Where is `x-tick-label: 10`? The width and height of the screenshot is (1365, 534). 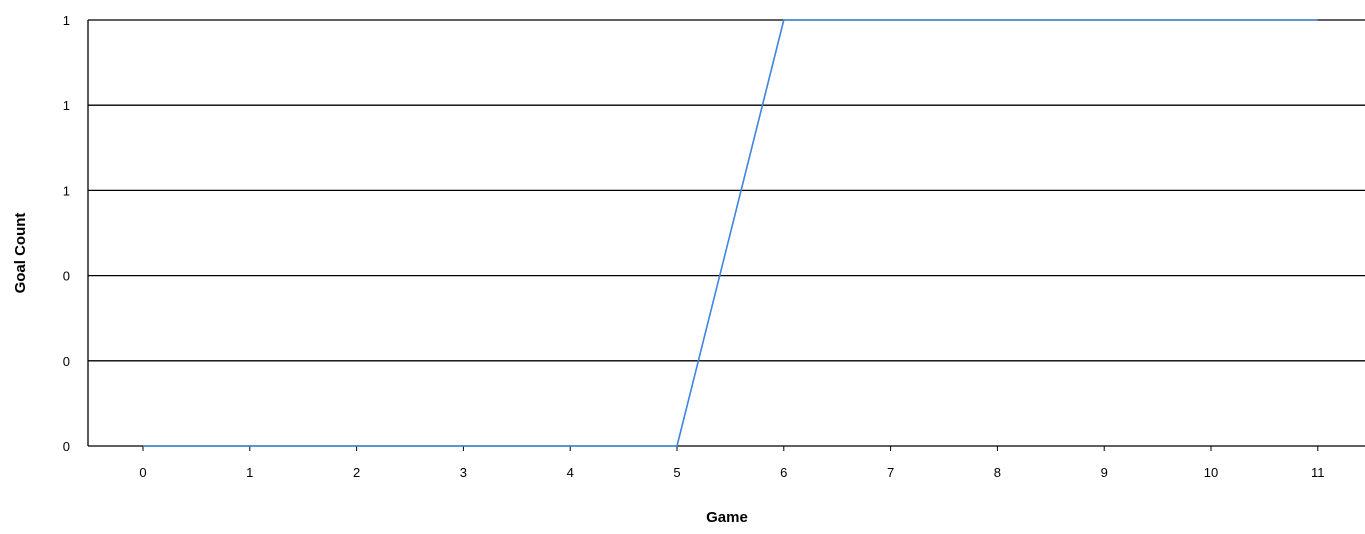
x-tick-label: 10 is located at coordinates (1211, 472).